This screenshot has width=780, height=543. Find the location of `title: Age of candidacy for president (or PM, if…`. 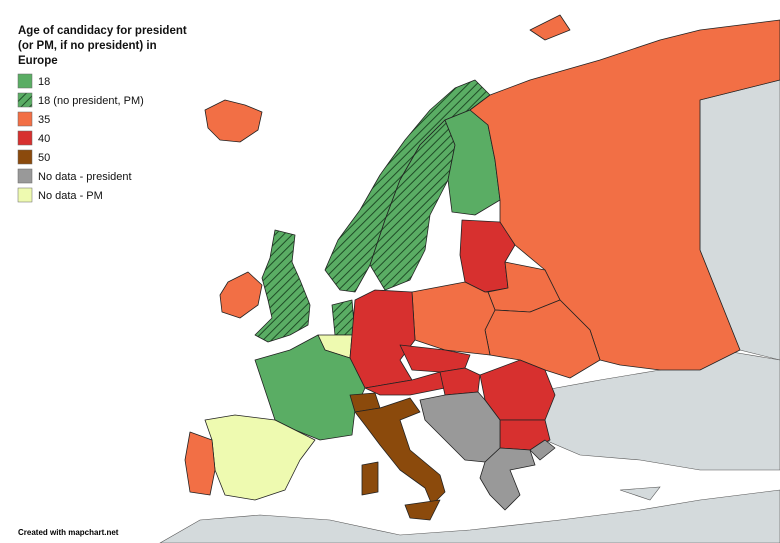

title: Age of candidacy for president (or PM, if… is located at coordinates (102, 46).